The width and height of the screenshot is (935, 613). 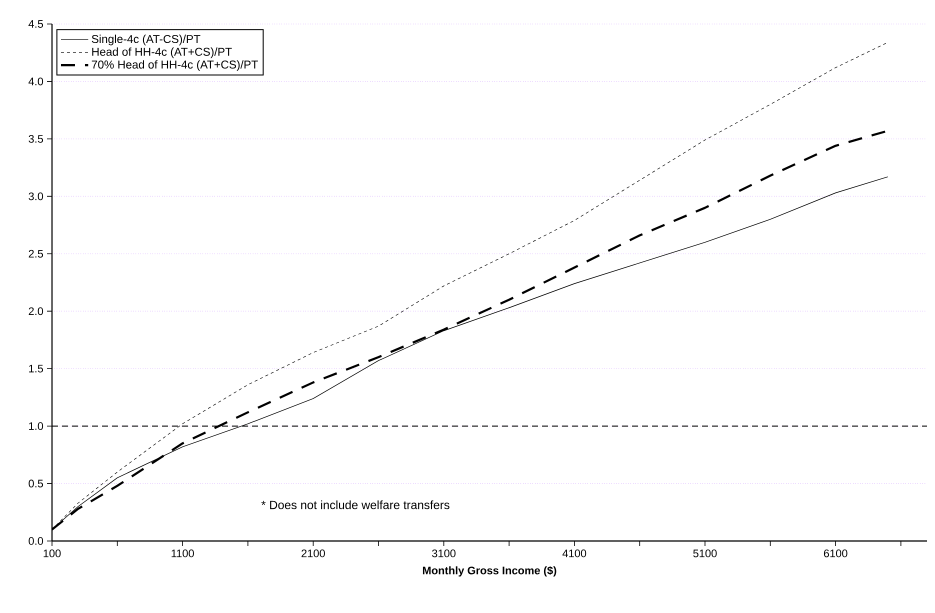 What do you see at coordinates (36, 254) in the screenshot?
I see `y-tick-label: 2.5` at bounding box center [36, 254].